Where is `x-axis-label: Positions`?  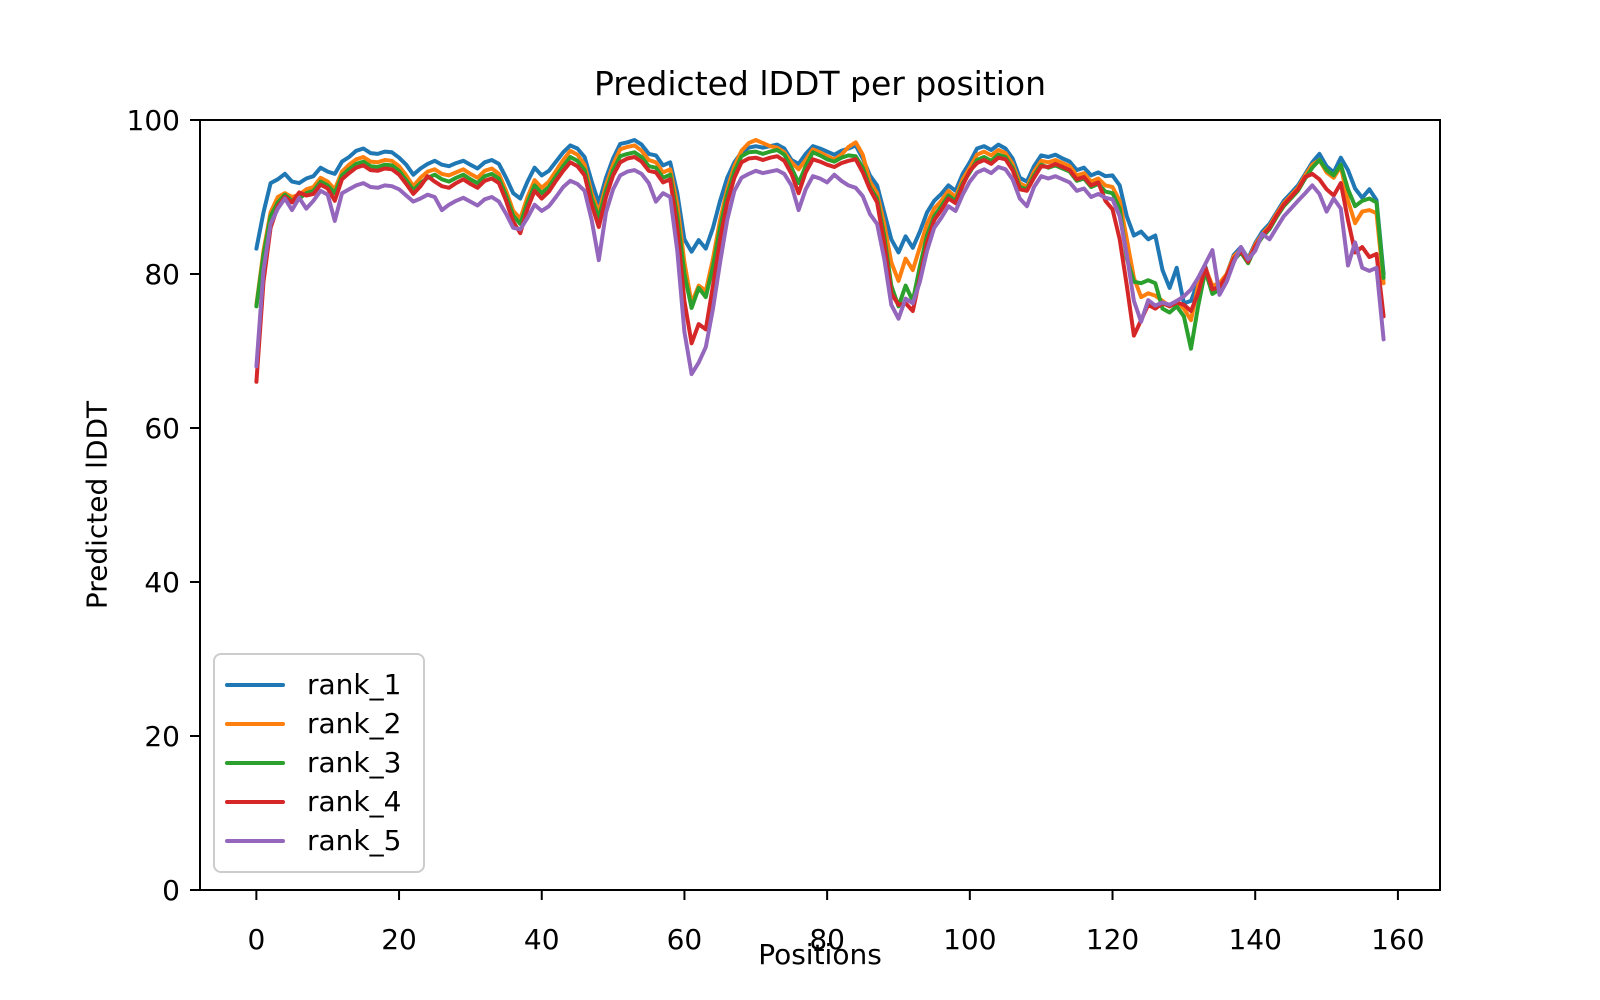 x-axis-label: Positions is located at coordinates (820, 954).